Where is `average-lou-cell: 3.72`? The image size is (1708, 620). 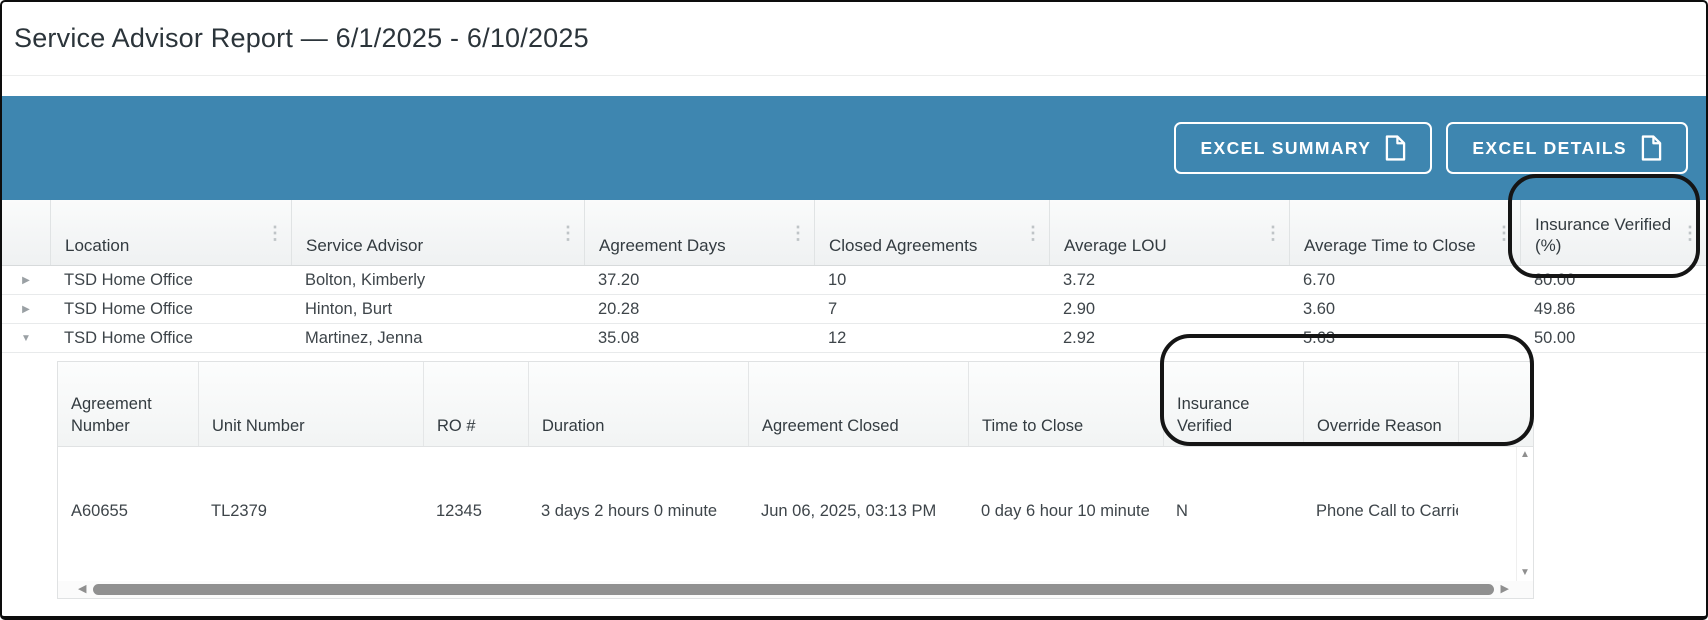 average-lou-cell: 3.72 is located at coordinates (1079, 279).